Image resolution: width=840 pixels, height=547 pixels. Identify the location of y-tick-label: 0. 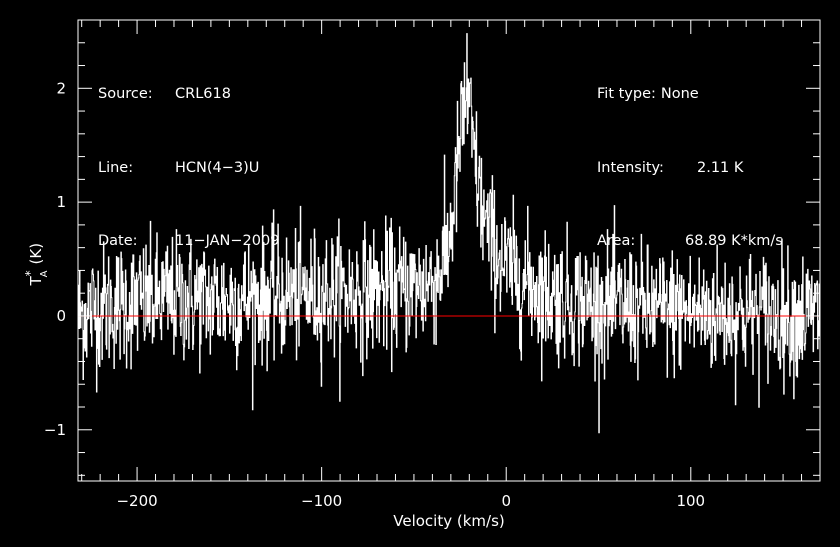
(61, 316).